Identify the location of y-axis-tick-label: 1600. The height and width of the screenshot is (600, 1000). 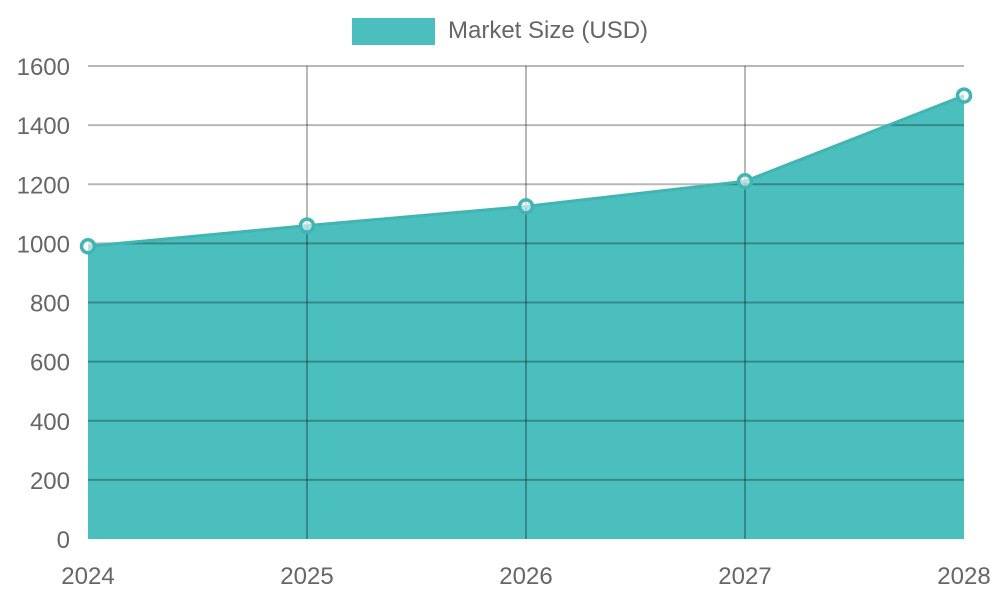
(43, 67).